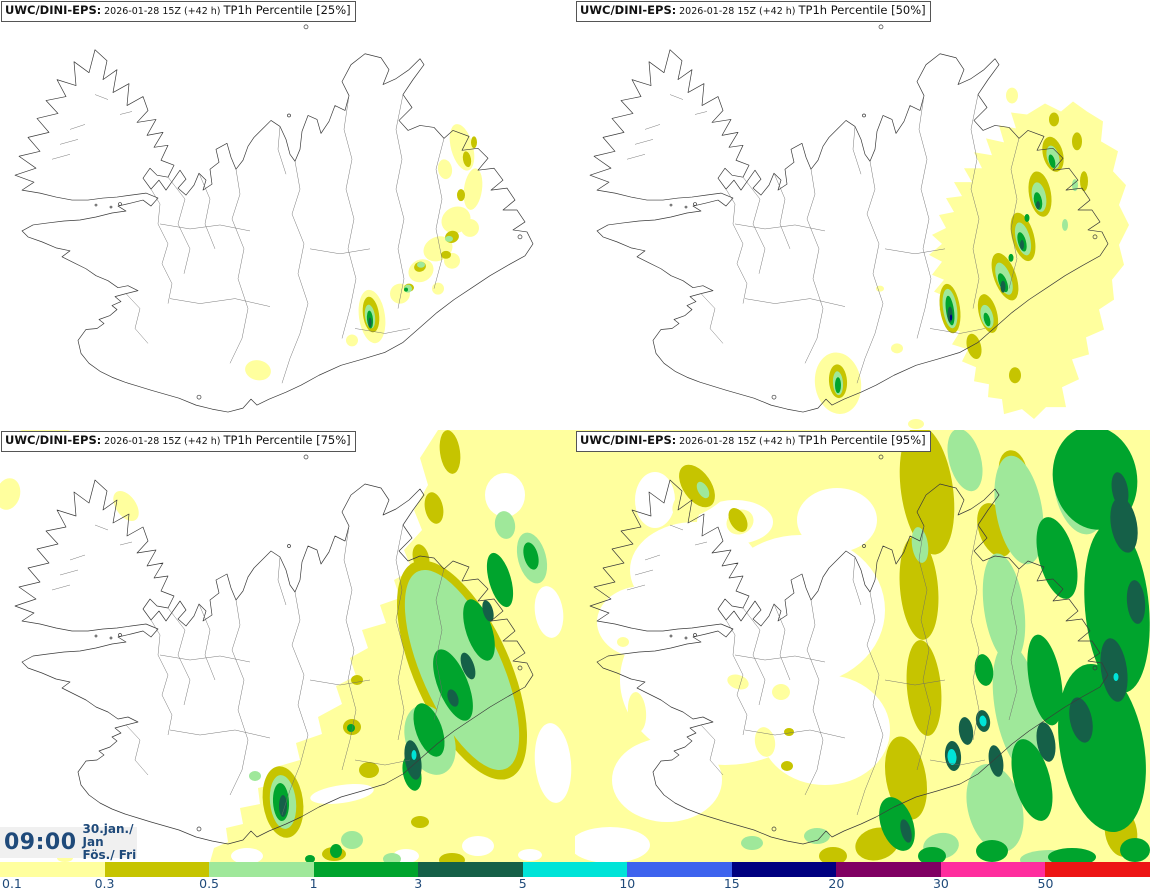 Image resolution: width=1150 pixels, height=891 pixels. What do you see at coordinates (287, 440) in the screenshot?
I see `product-name: TP1h Percentile [75%]` at bounding box center [287, 440].